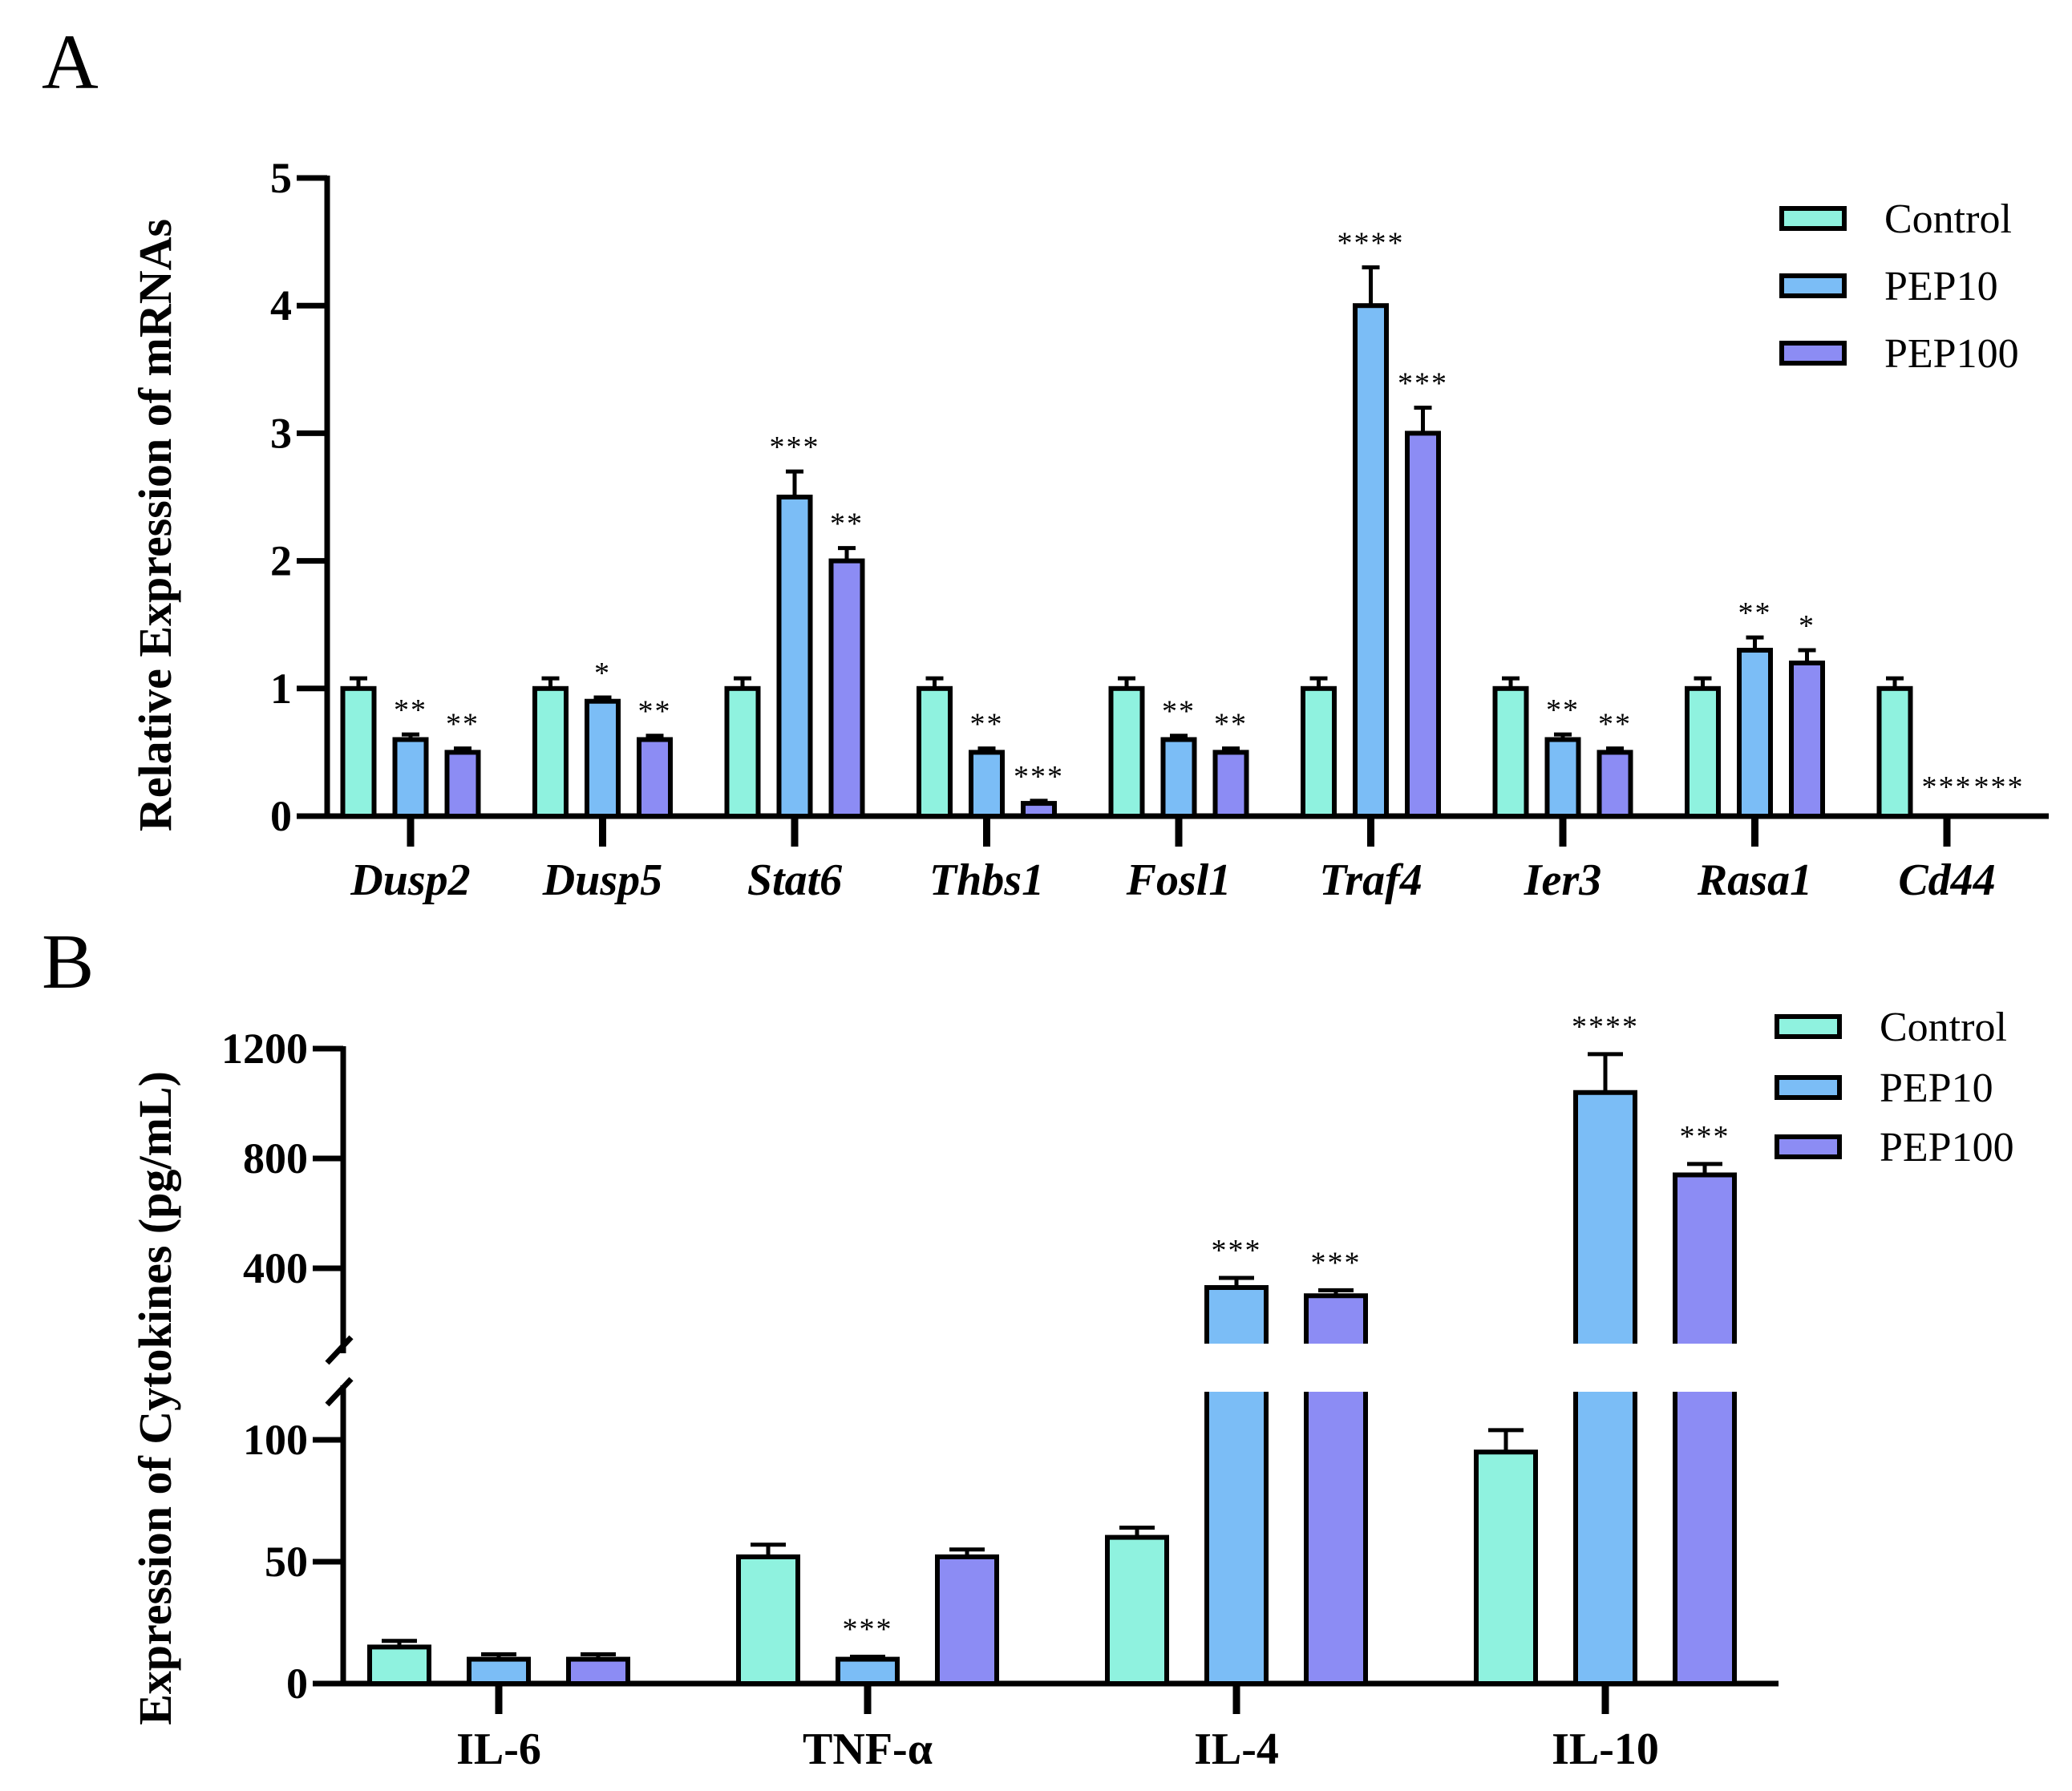 Image resolution: width=2072 pixels, height=1791 pixels. Describe the element at coordinates (1754, 880) in the screenshot. I see `category-label: Rasa1` at that location.